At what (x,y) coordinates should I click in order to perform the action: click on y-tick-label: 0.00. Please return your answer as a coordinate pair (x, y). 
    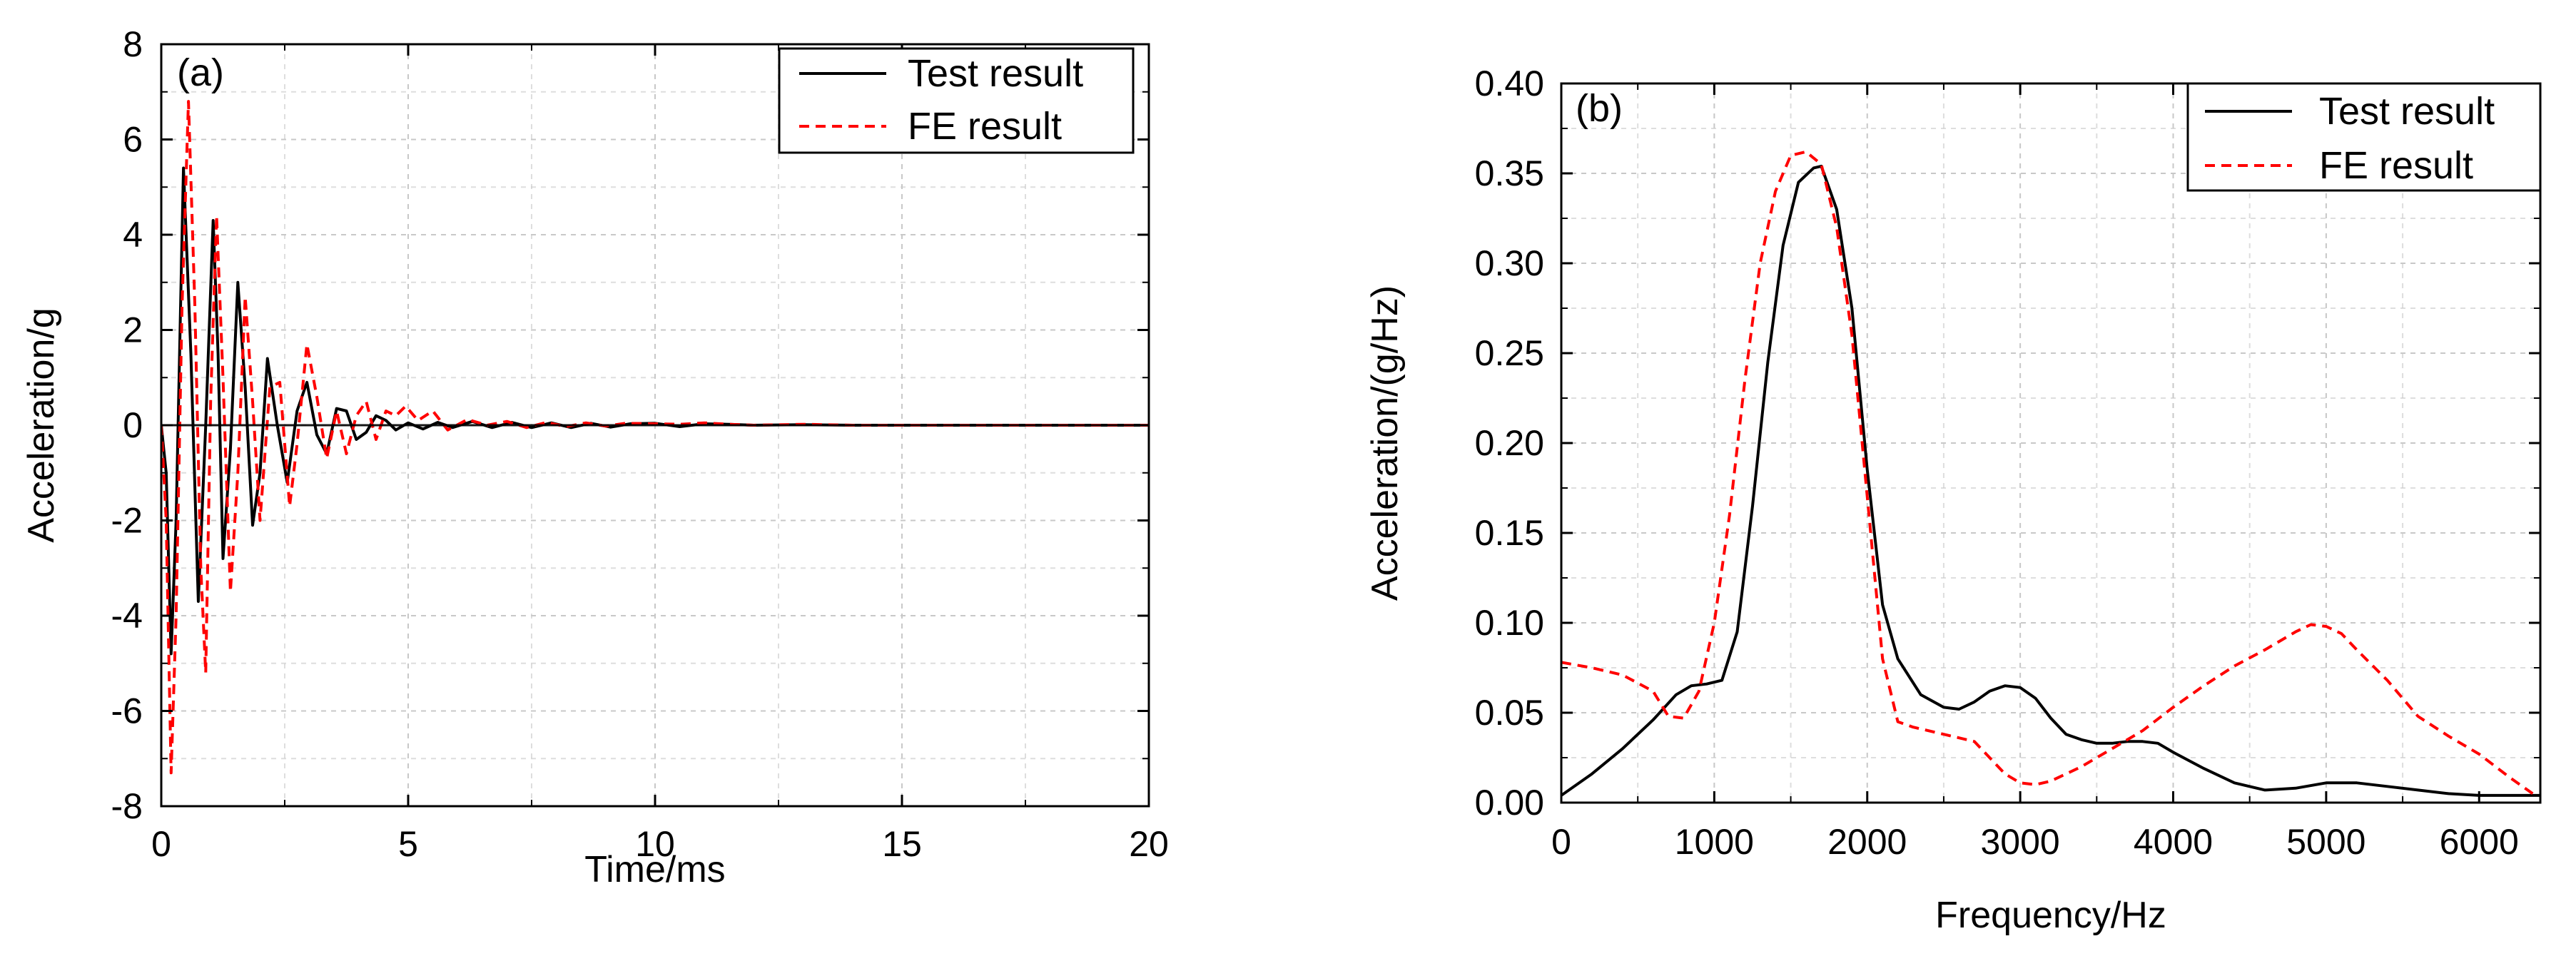
    Looking at the image, I should click on (1509, 803).